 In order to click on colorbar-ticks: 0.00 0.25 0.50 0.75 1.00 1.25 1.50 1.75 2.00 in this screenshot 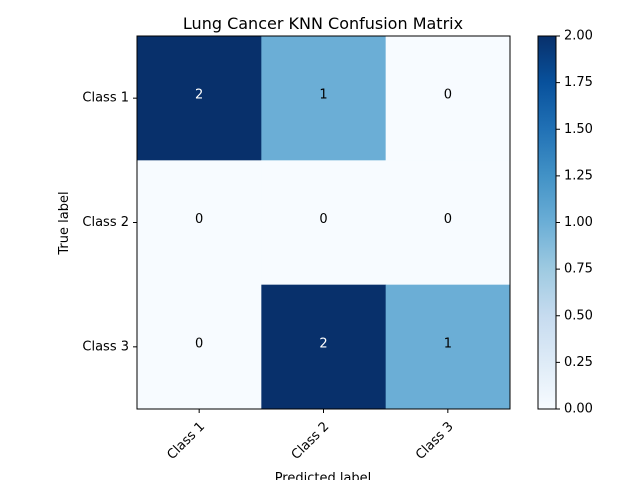, I will do `click(574, 223)`.